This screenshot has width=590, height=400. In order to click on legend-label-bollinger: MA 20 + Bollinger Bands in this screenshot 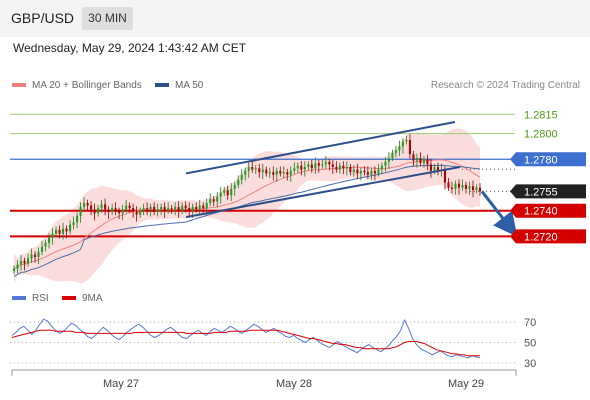, I will do `click(87, 85)`.